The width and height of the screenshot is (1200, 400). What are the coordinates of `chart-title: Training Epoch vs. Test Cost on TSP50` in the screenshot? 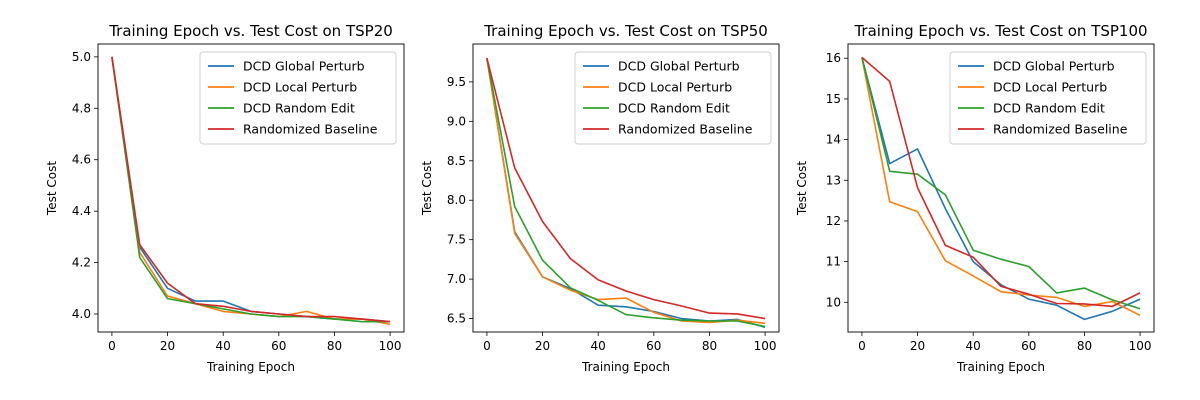 It's located at (625, 31).